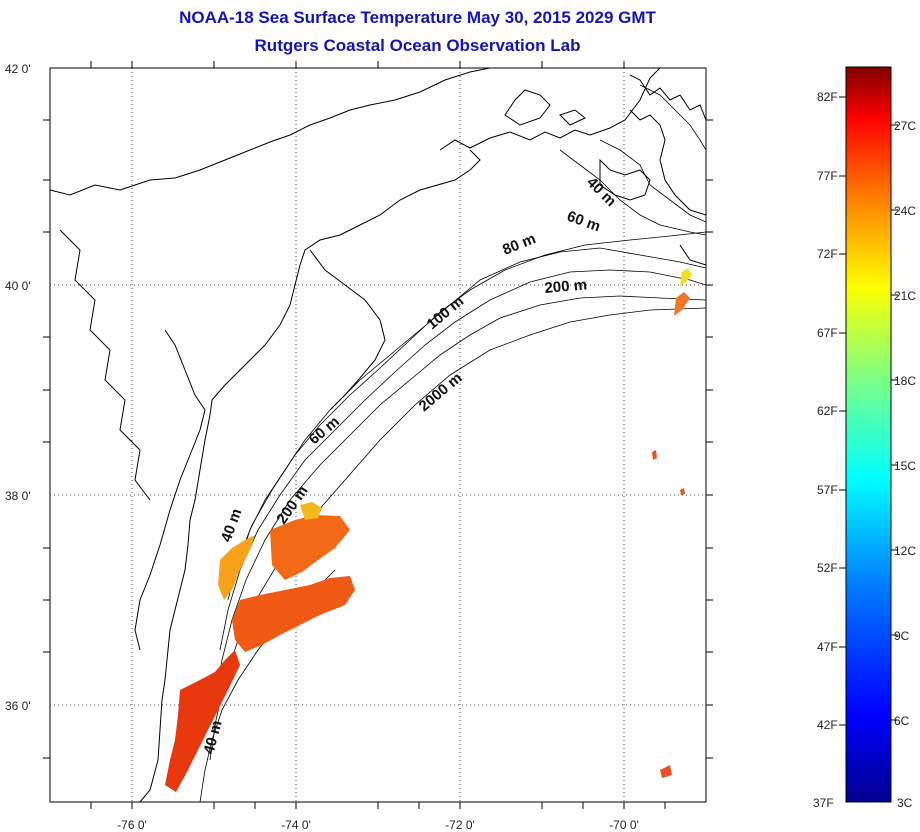 The height and width of the screenshot is (832, 920). Describe the element at coordinates (905, 551) in the screenshot. I see `colorbar-c-label: 12C` at that location.